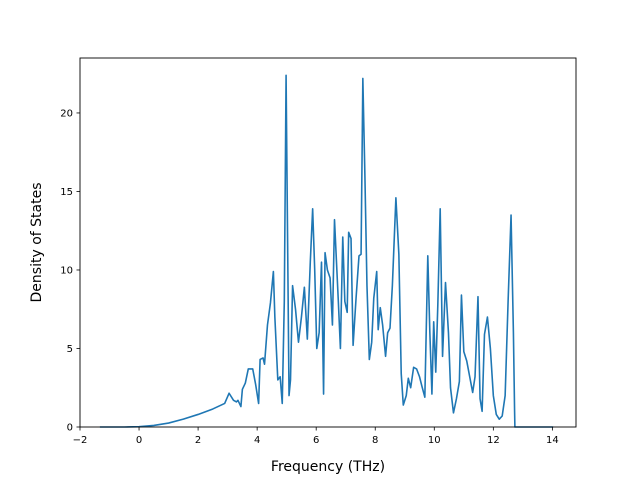  What do you see at coordinates (70, 428) in the screenshot?
I see `y-tick-label: 0` at bounding box center [70, 428].